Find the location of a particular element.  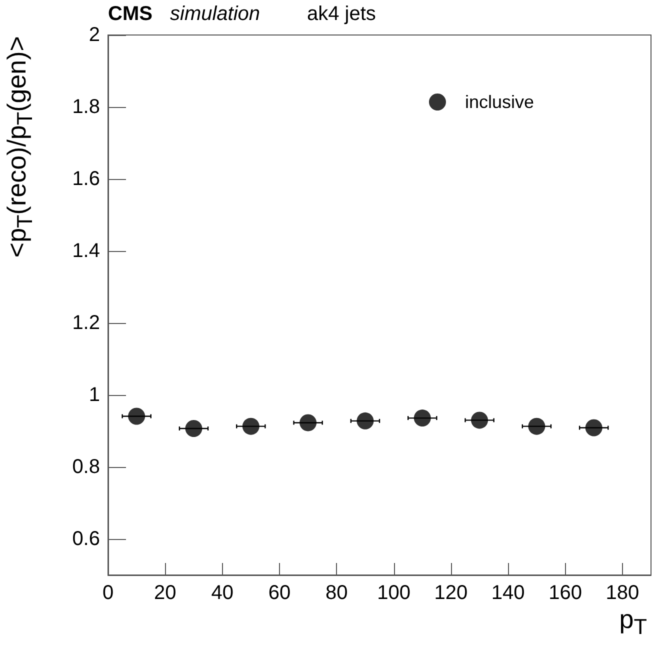

y-tick-label: 1.2 is located at coordinates (86, 323).